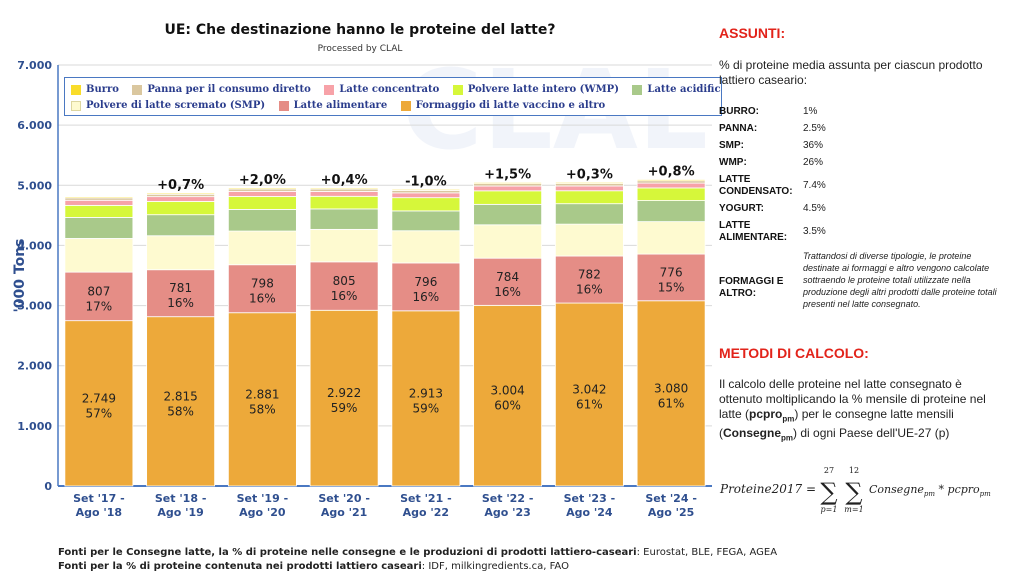 This screenshot has width=1024, height=582. What do you see at coordinates (360, 49) in the screenshot?
I see `chart-subtitle: Processed by CLAL` at bounding box center [360, 49].